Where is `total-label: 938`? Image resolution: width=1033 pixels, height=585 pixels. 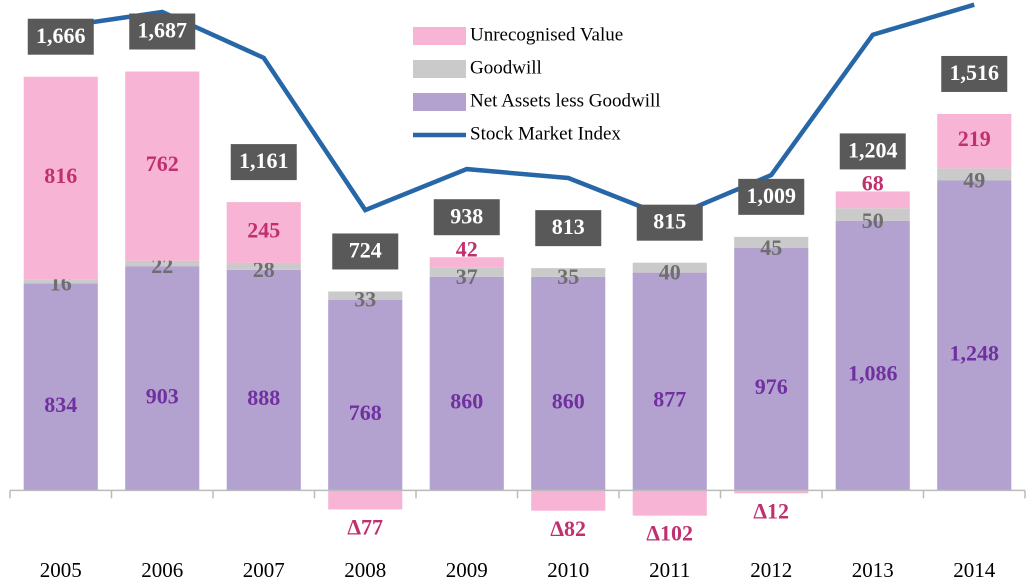
total-label: 938 is located at coordinates (466, 215).